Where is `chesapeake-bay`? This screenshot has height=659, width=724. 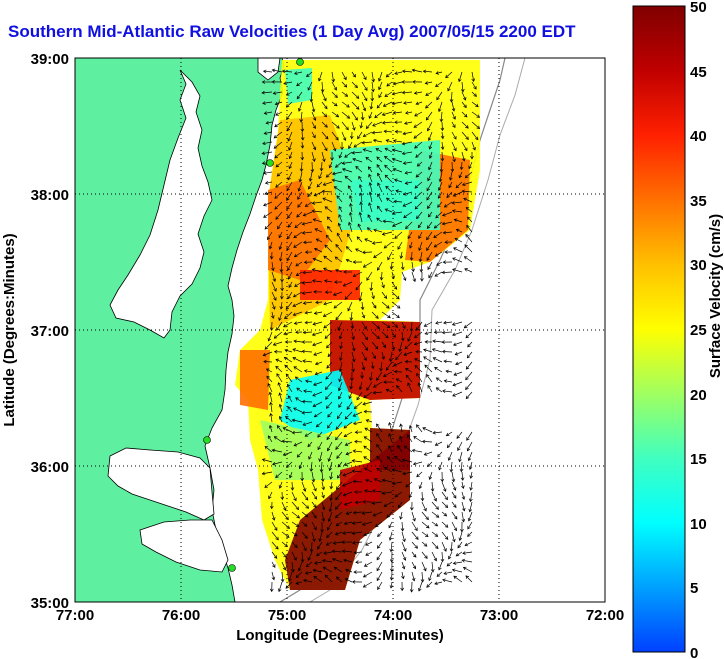 chesapeake-bay is located at coordinates (161, 204).